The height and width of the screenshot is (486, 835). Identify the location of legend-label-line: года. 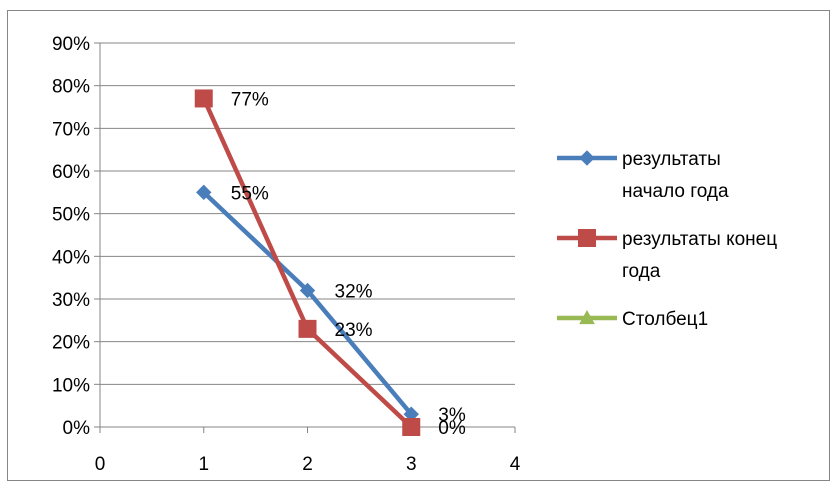
(641, 271).